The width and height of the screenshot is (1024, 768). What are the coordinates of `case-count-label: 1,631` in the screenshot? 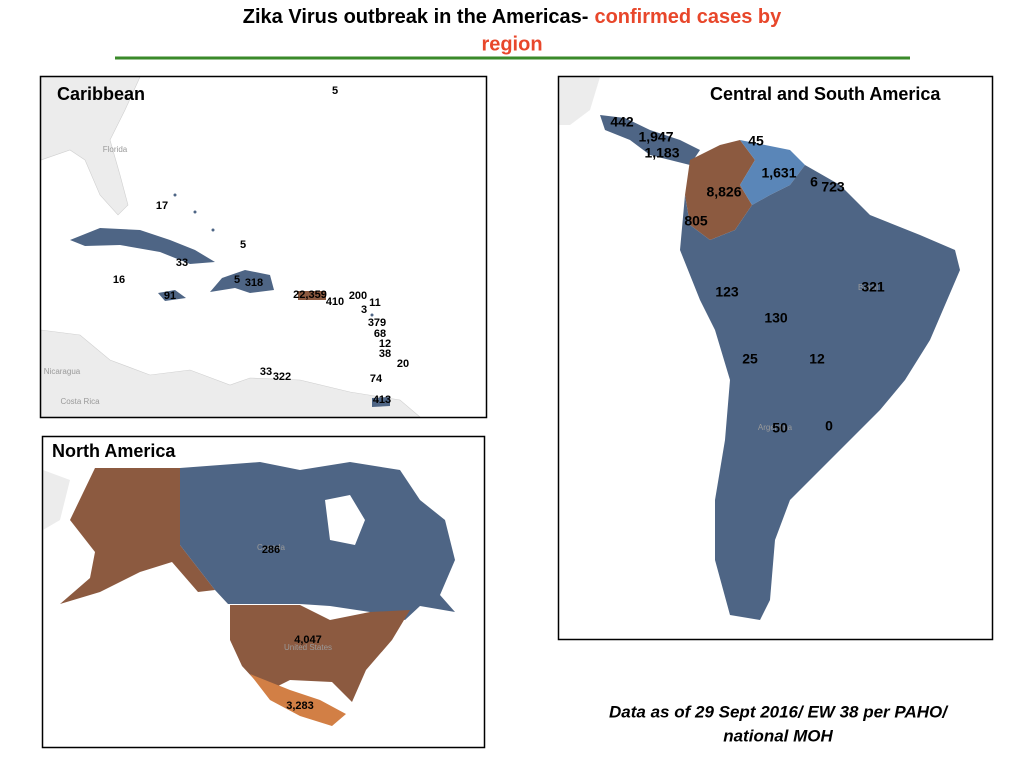 It's located at (778, 173).